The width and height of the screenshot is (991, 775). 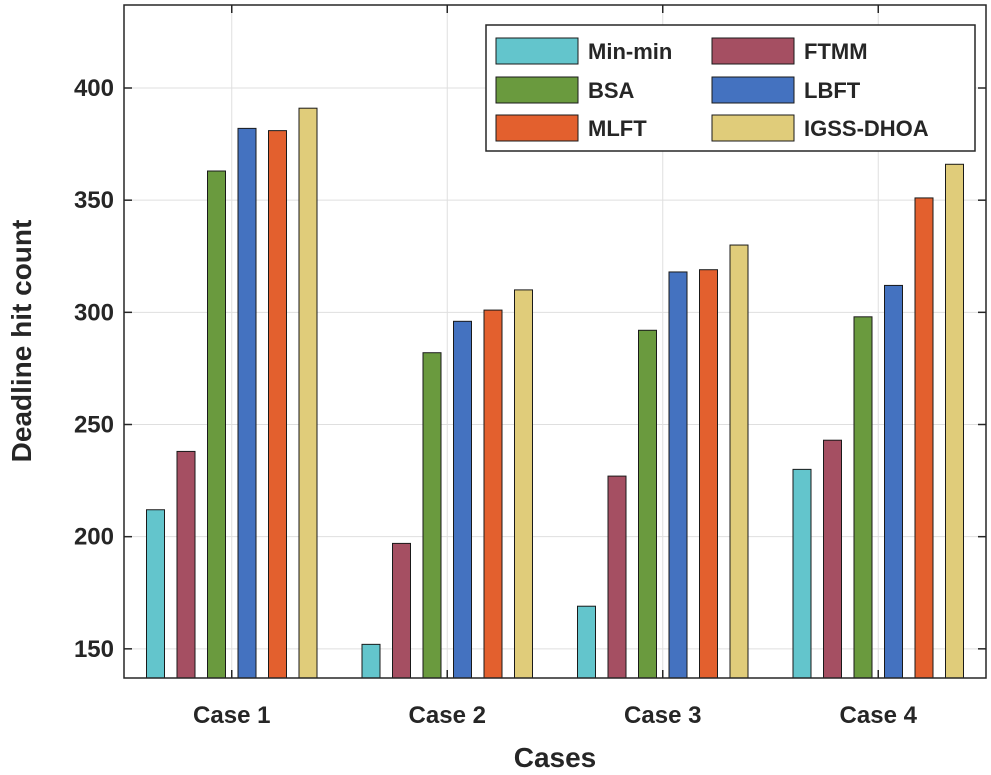 I want to click on y-axis-label: Deadline hit count, so click(x=21, y=341).